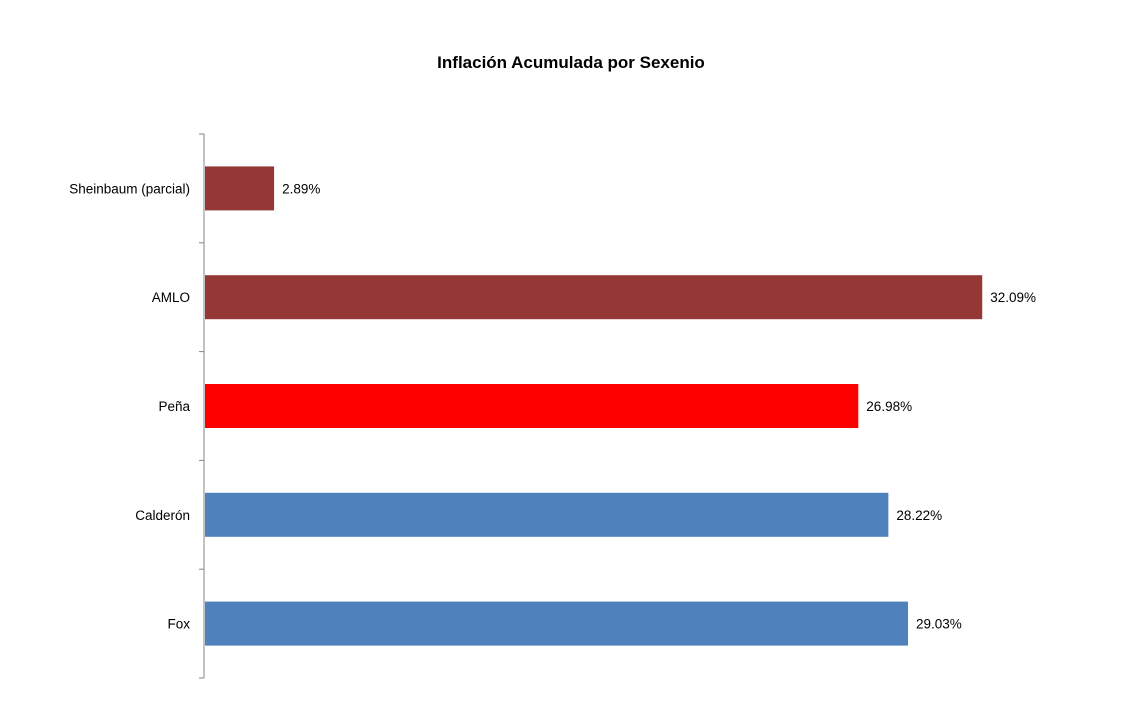 The height and width of the screenshot is (715, 1127). What do you see at coordinates (939, 624) in the screenshot?
I see `data-label-fox: 29.03%` at bounding box center [939, 624].